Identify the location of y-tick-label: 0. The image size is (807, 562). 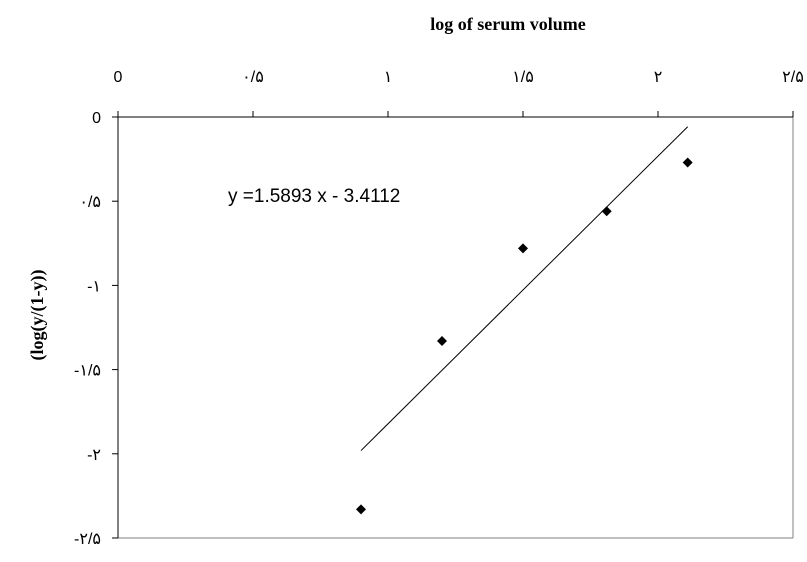
(96, 118).